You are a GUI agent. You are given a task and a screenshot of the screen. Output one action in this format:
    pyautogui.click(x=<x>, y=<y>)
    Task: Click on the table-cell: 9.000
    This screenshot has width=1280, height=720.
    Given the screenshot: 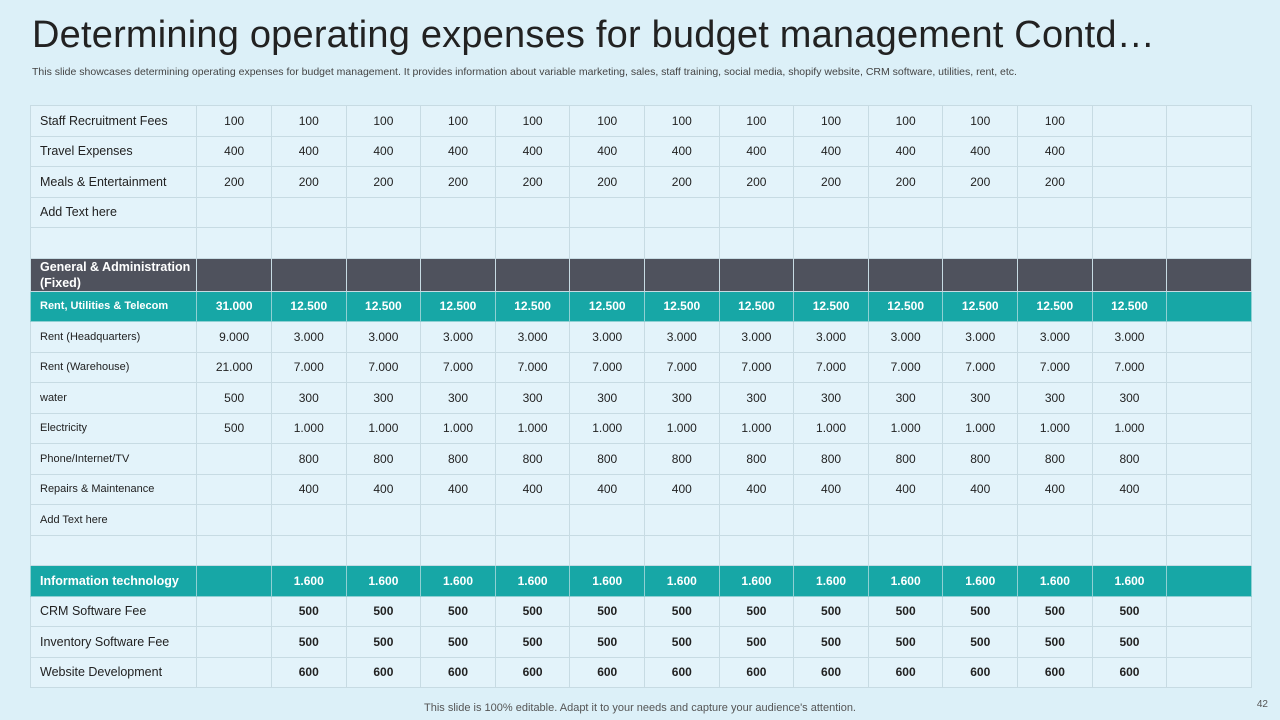 What is the action you would take?
    pyautogui.click(x=234, y=337)
    